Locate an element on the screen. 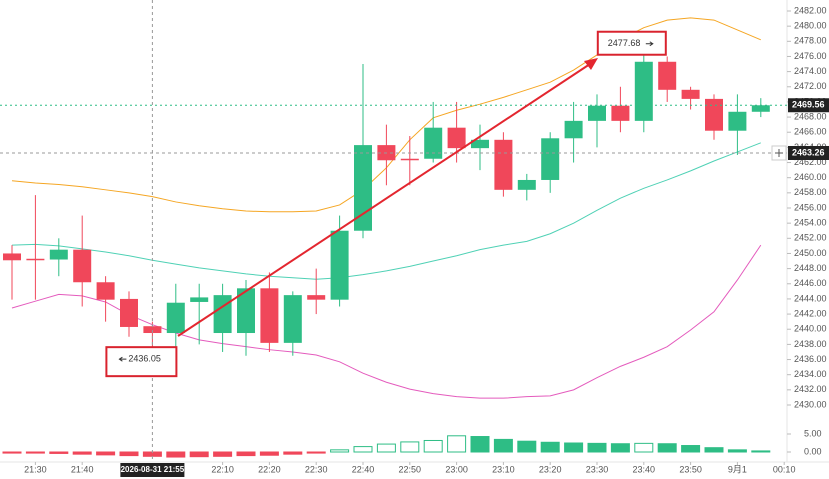  low-annotation-arrow is located at coordinates (122, 359).